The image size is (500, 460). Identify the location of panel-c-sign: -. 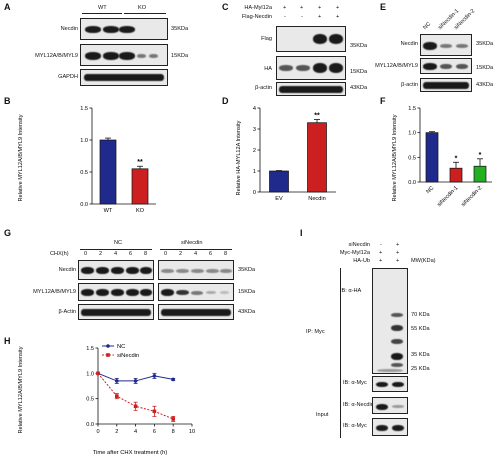
(285, 17).